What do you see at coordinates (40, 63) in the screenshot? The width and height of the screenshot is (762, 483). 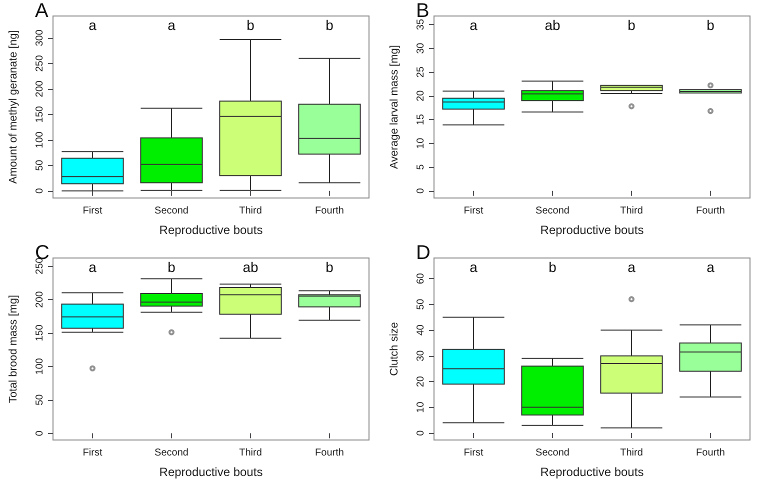 I see `y-tick-label: 250` at bounding box center [40, 63].